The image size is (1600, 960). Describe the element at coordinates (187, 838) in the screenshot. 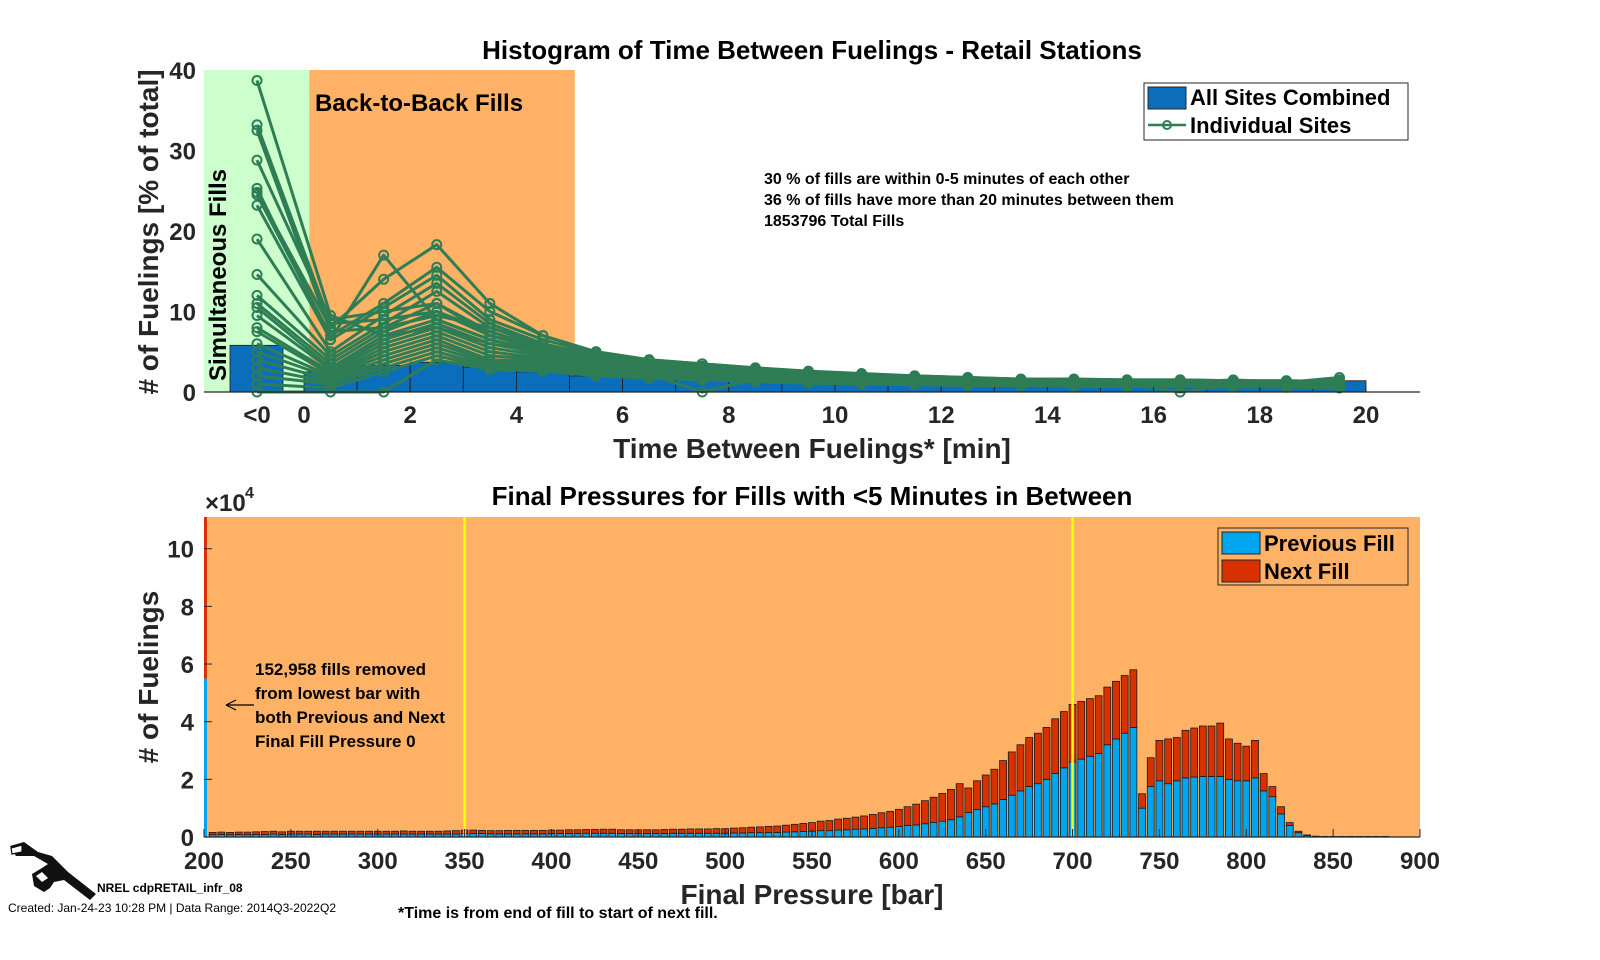

I see `bottom-y-tick-label: 0` at that location.